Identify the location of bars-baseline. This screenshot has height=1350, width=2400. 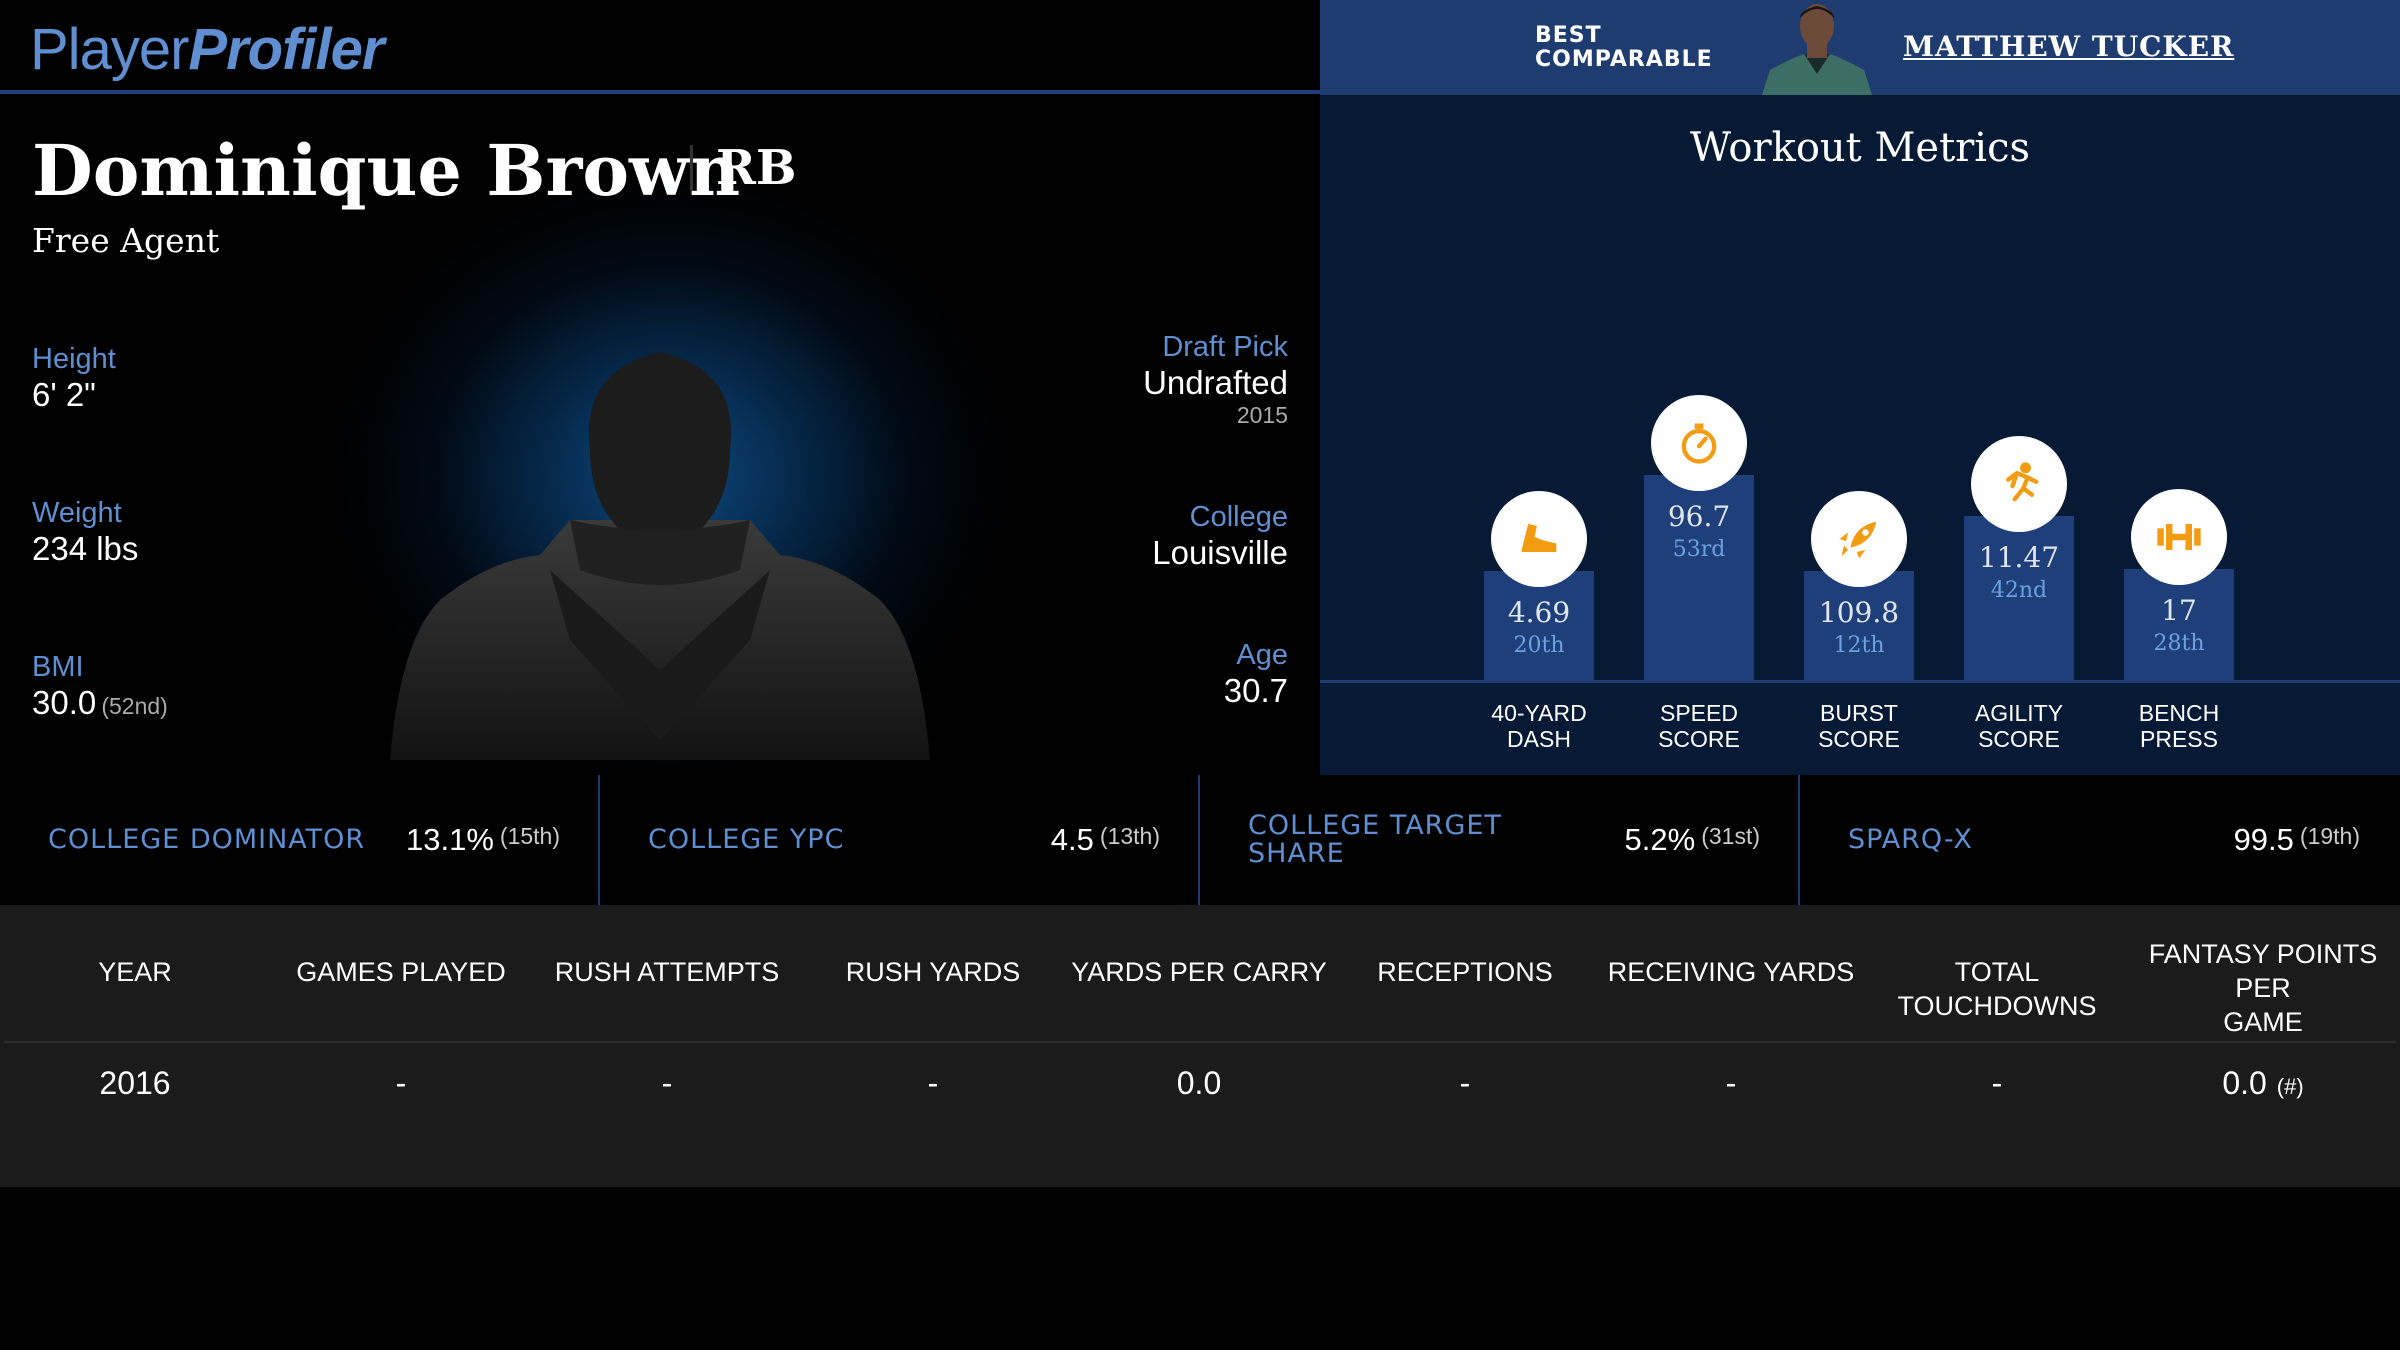
(1860, 681).